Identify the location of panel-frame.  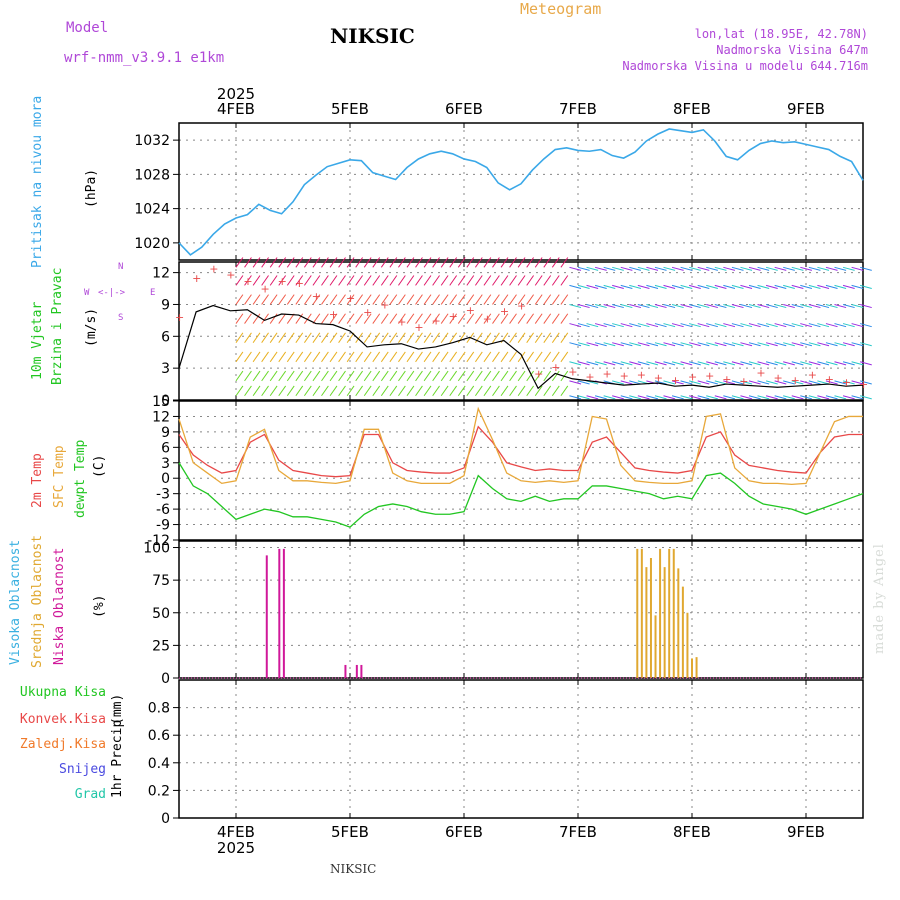
(521, 331).